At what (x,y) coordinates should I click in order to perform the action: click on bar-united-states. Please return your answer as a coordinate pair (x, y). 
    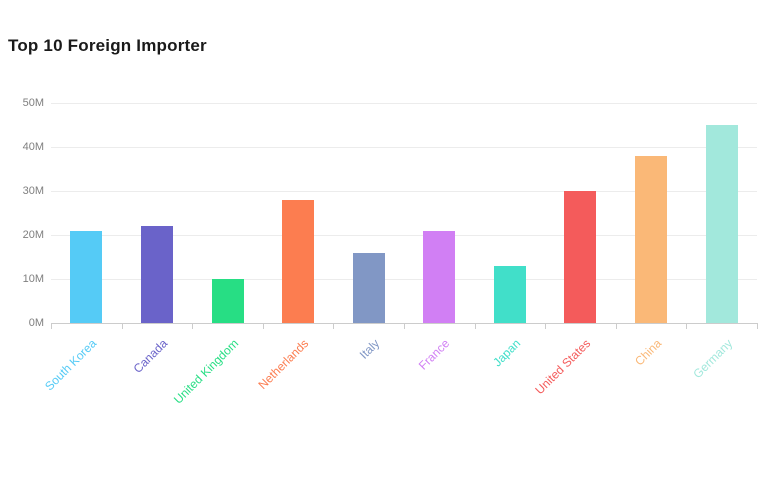
    Looking at the image, I should click on (580, 257).